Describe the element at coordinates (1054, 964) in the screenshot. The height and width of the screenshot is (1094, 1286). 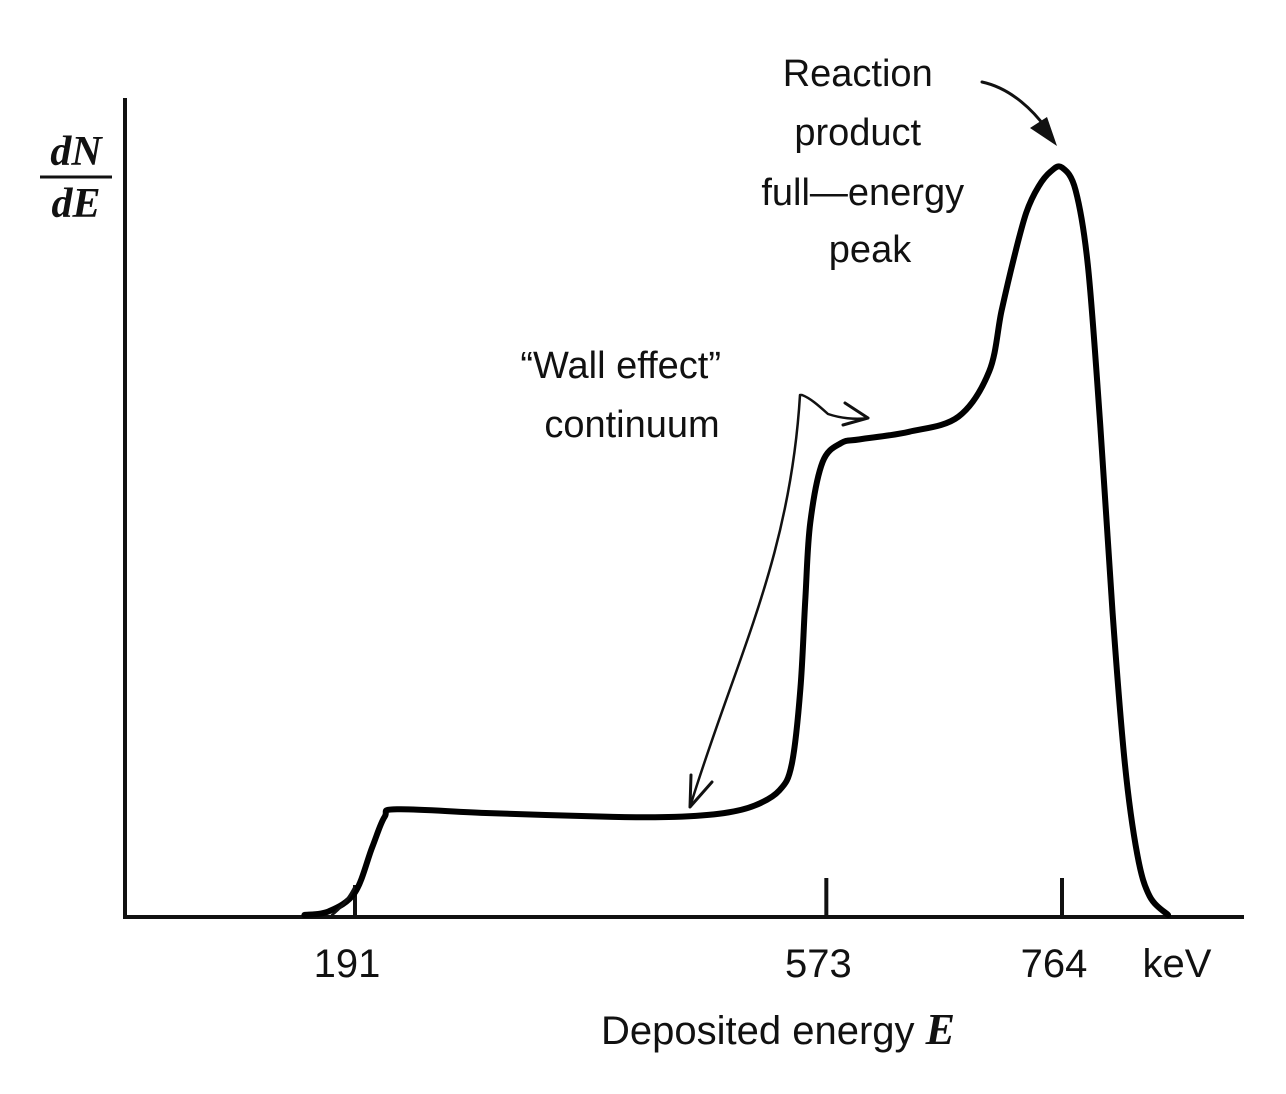
I see `x-tick-label: 764` at that location.